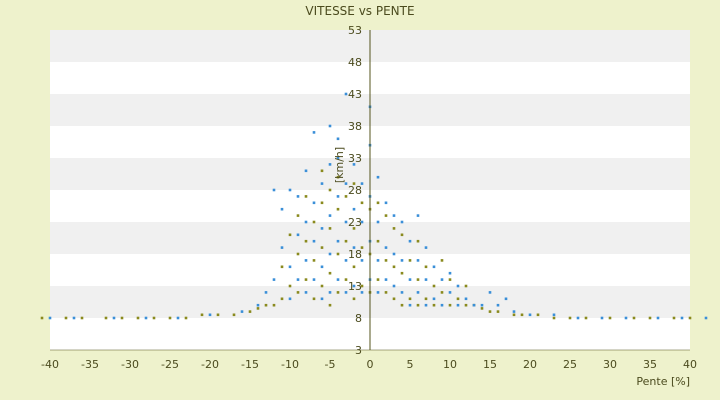 The width and height of the screenshot is (720, 400). What do you see at coordinates (355, 62) in the screenshot?
I see `y-tick-label: 48` at bounding box center [355, 62].